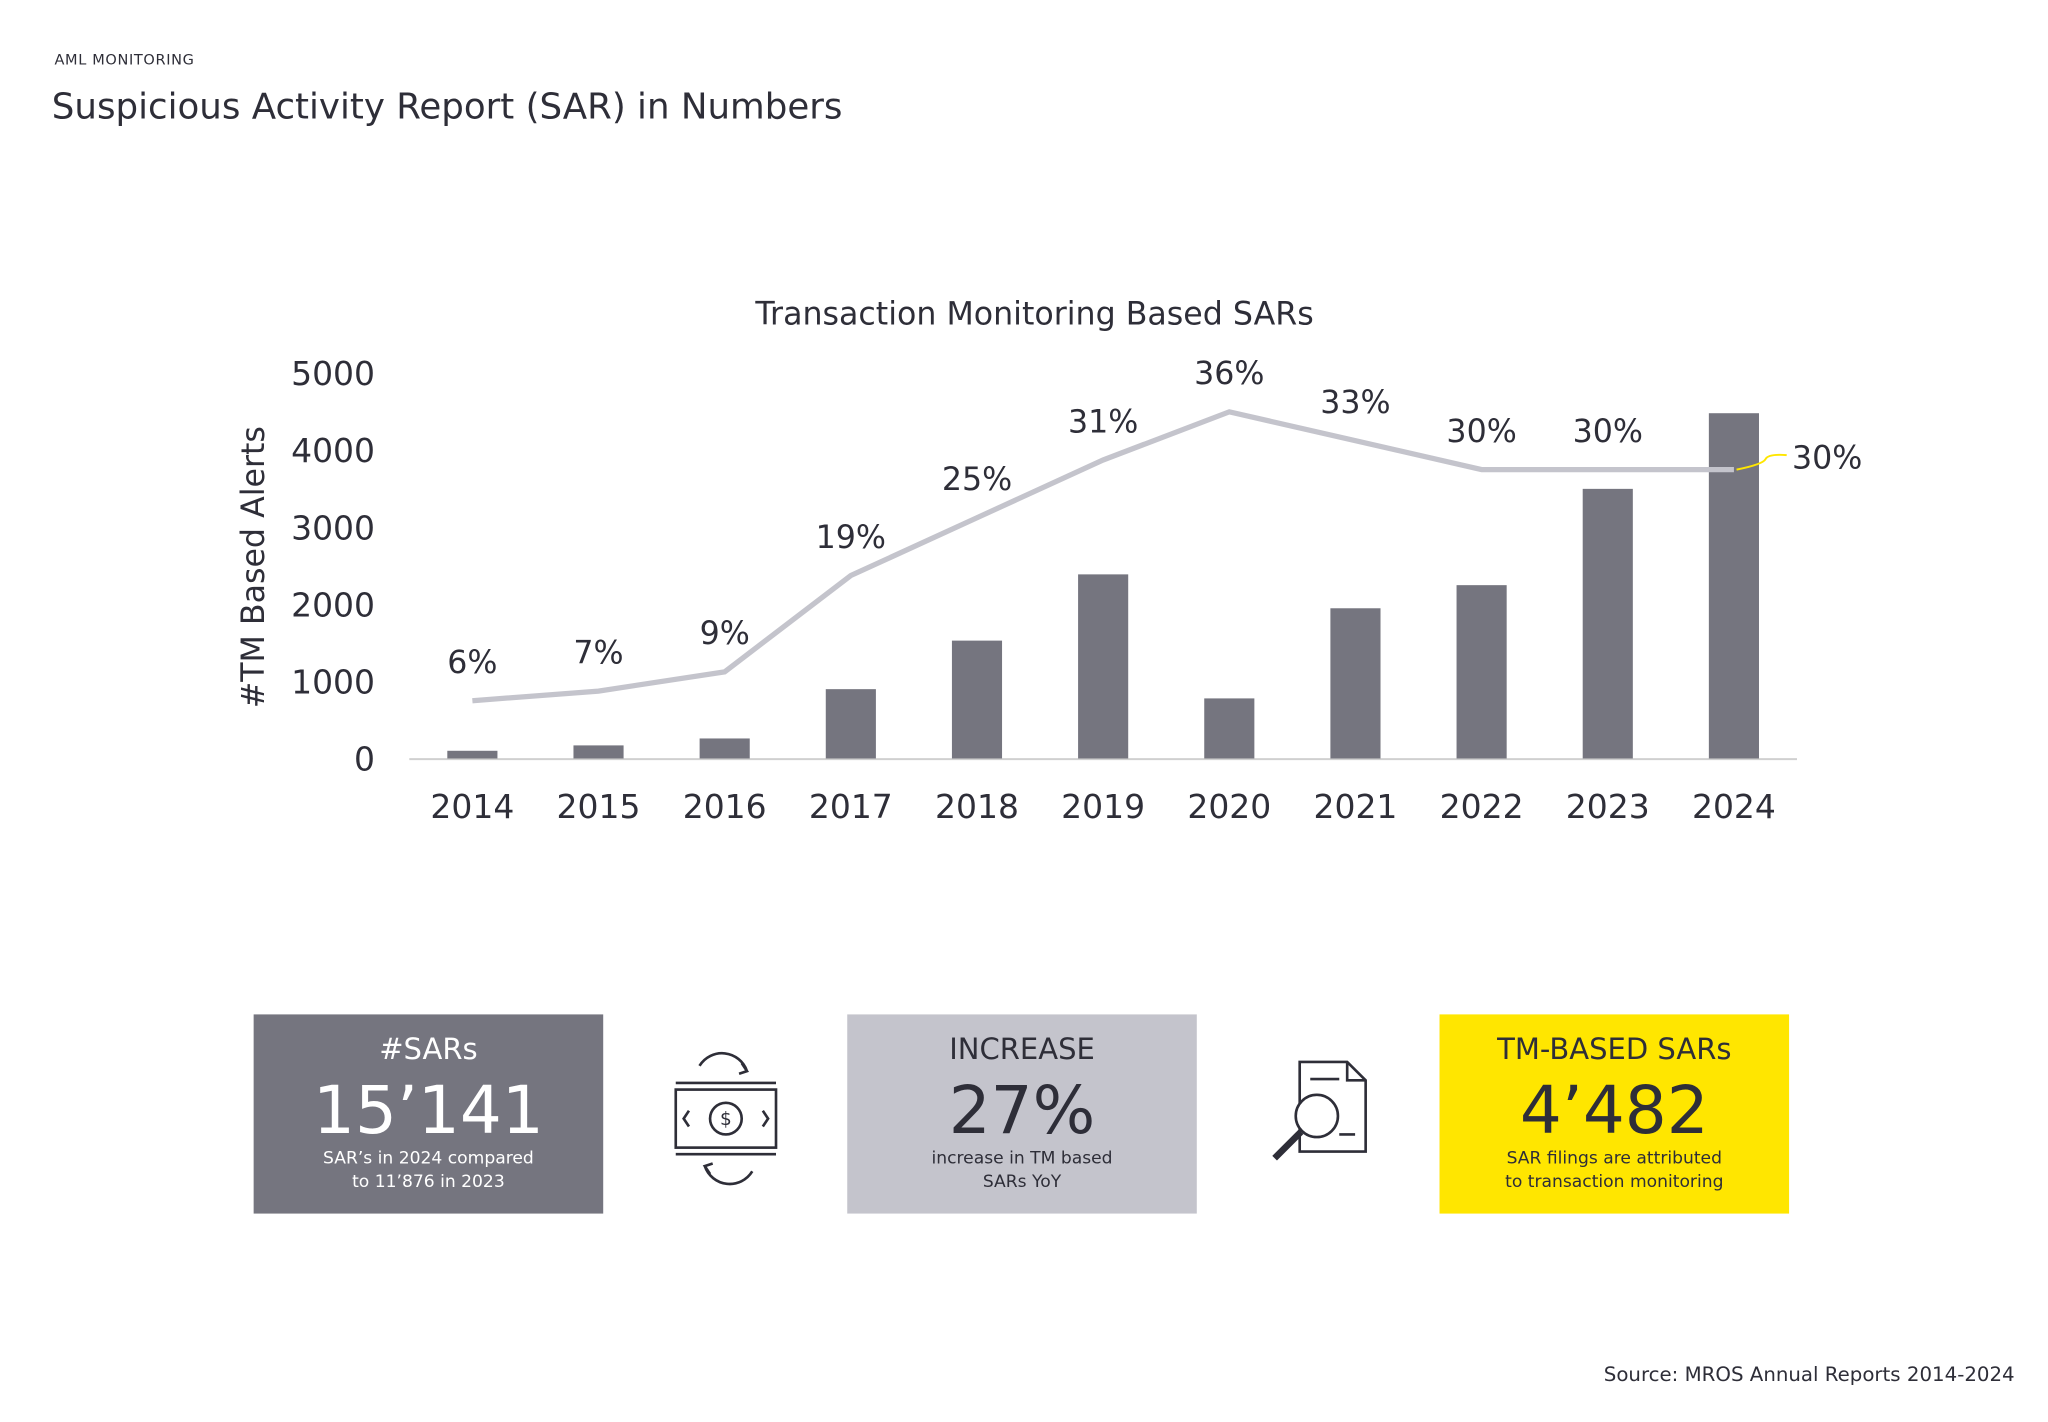  Describe the element at coordinates (599, 806) in the screenshot. I see `x-tick-label: 2015` at that location.